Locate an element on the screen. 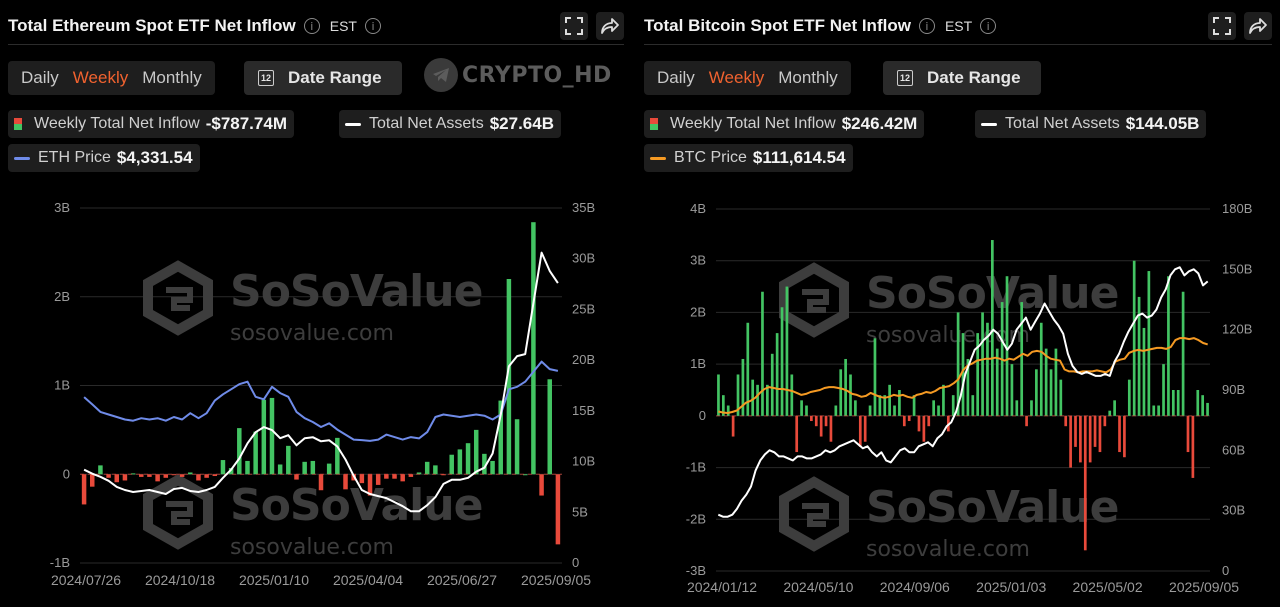 The height and width of the screenshot is (607, 1280). y-right-tick: 35B is located at coordinates (583, 207).